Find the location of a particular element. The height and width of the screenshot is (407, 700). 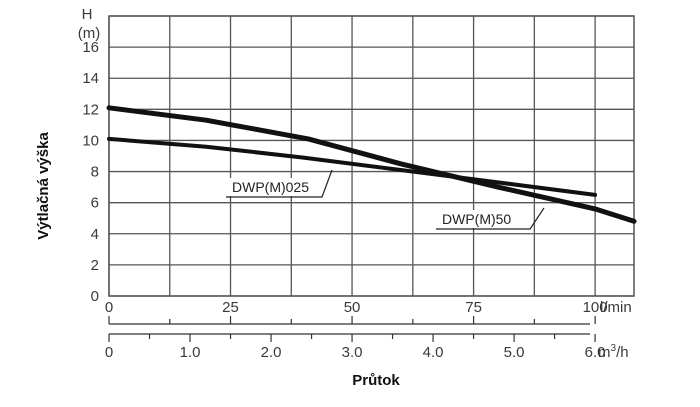

x-primary-tick-label: 0 is located at coordinates (109, 307).